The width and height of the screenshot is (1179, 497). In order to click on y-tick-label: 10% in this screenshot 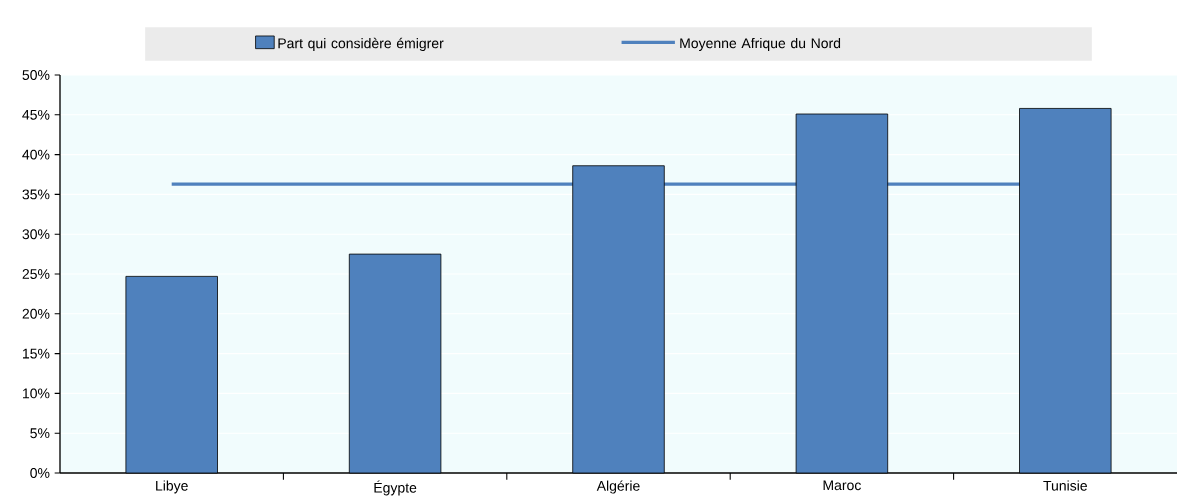, I will do `click(36, 393)`.